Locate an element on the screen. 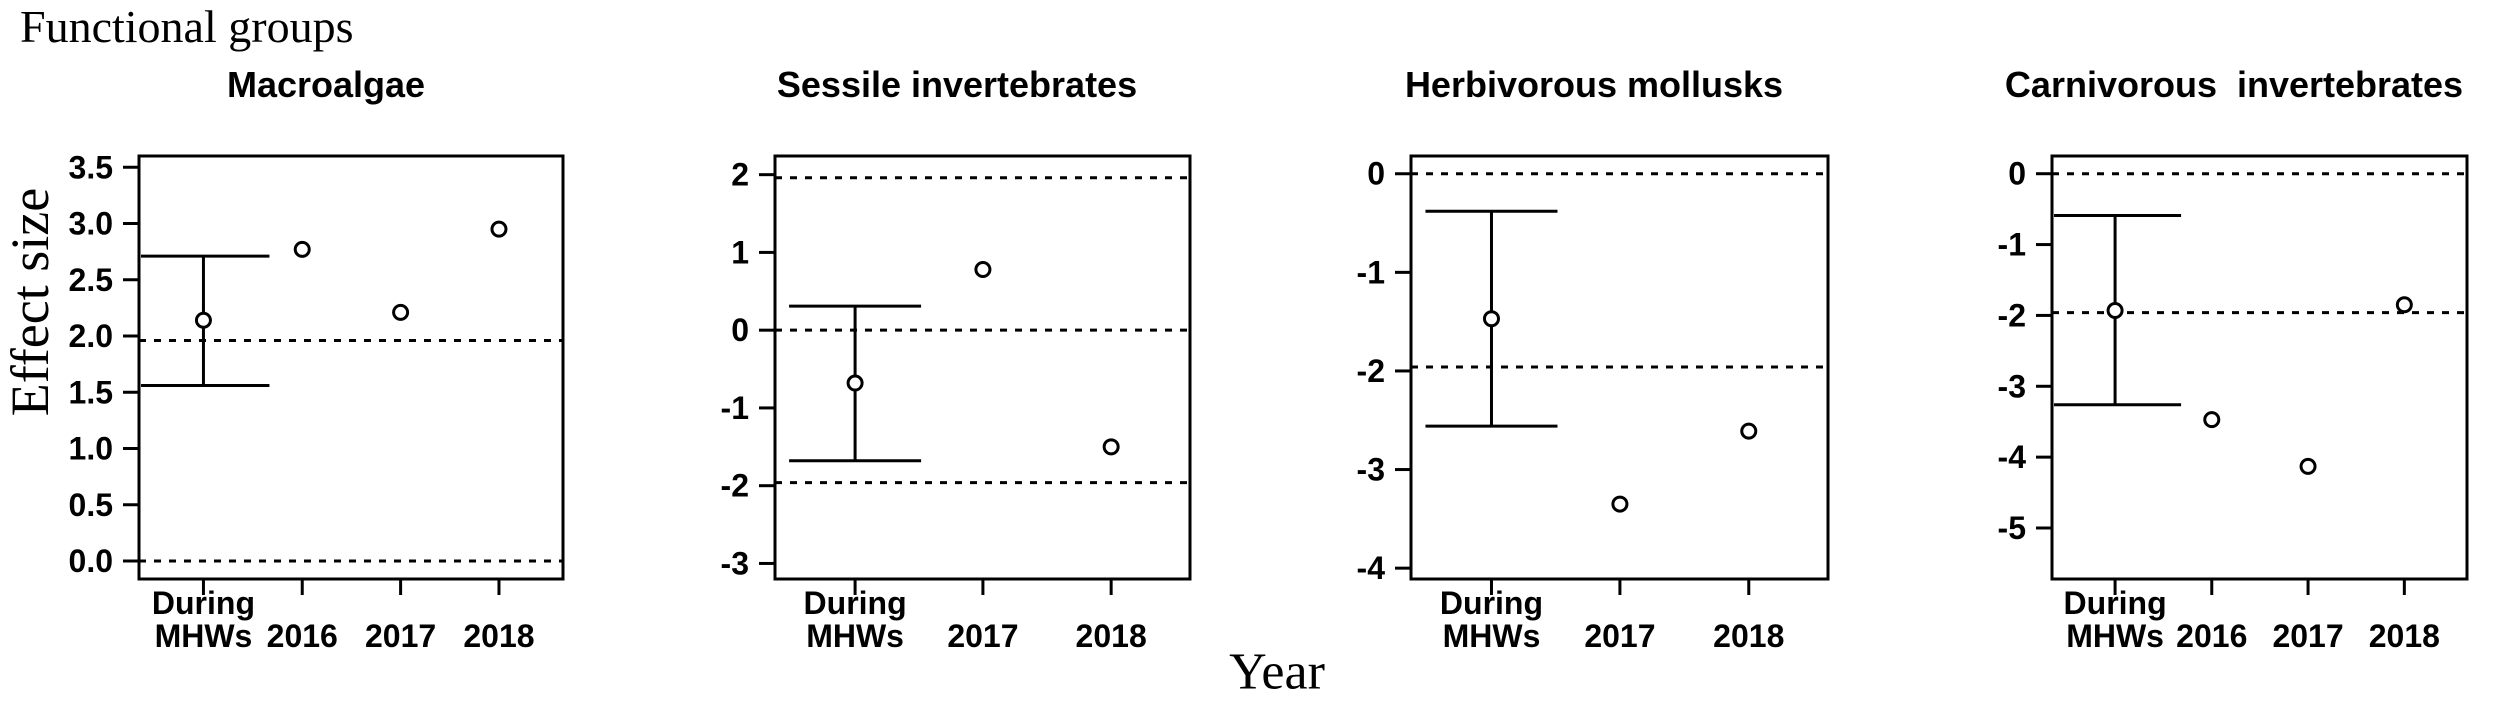 The height and width of the screenshot is (704, 2500). y-tick-label: 1.5 is located at coordinates (91, 392).